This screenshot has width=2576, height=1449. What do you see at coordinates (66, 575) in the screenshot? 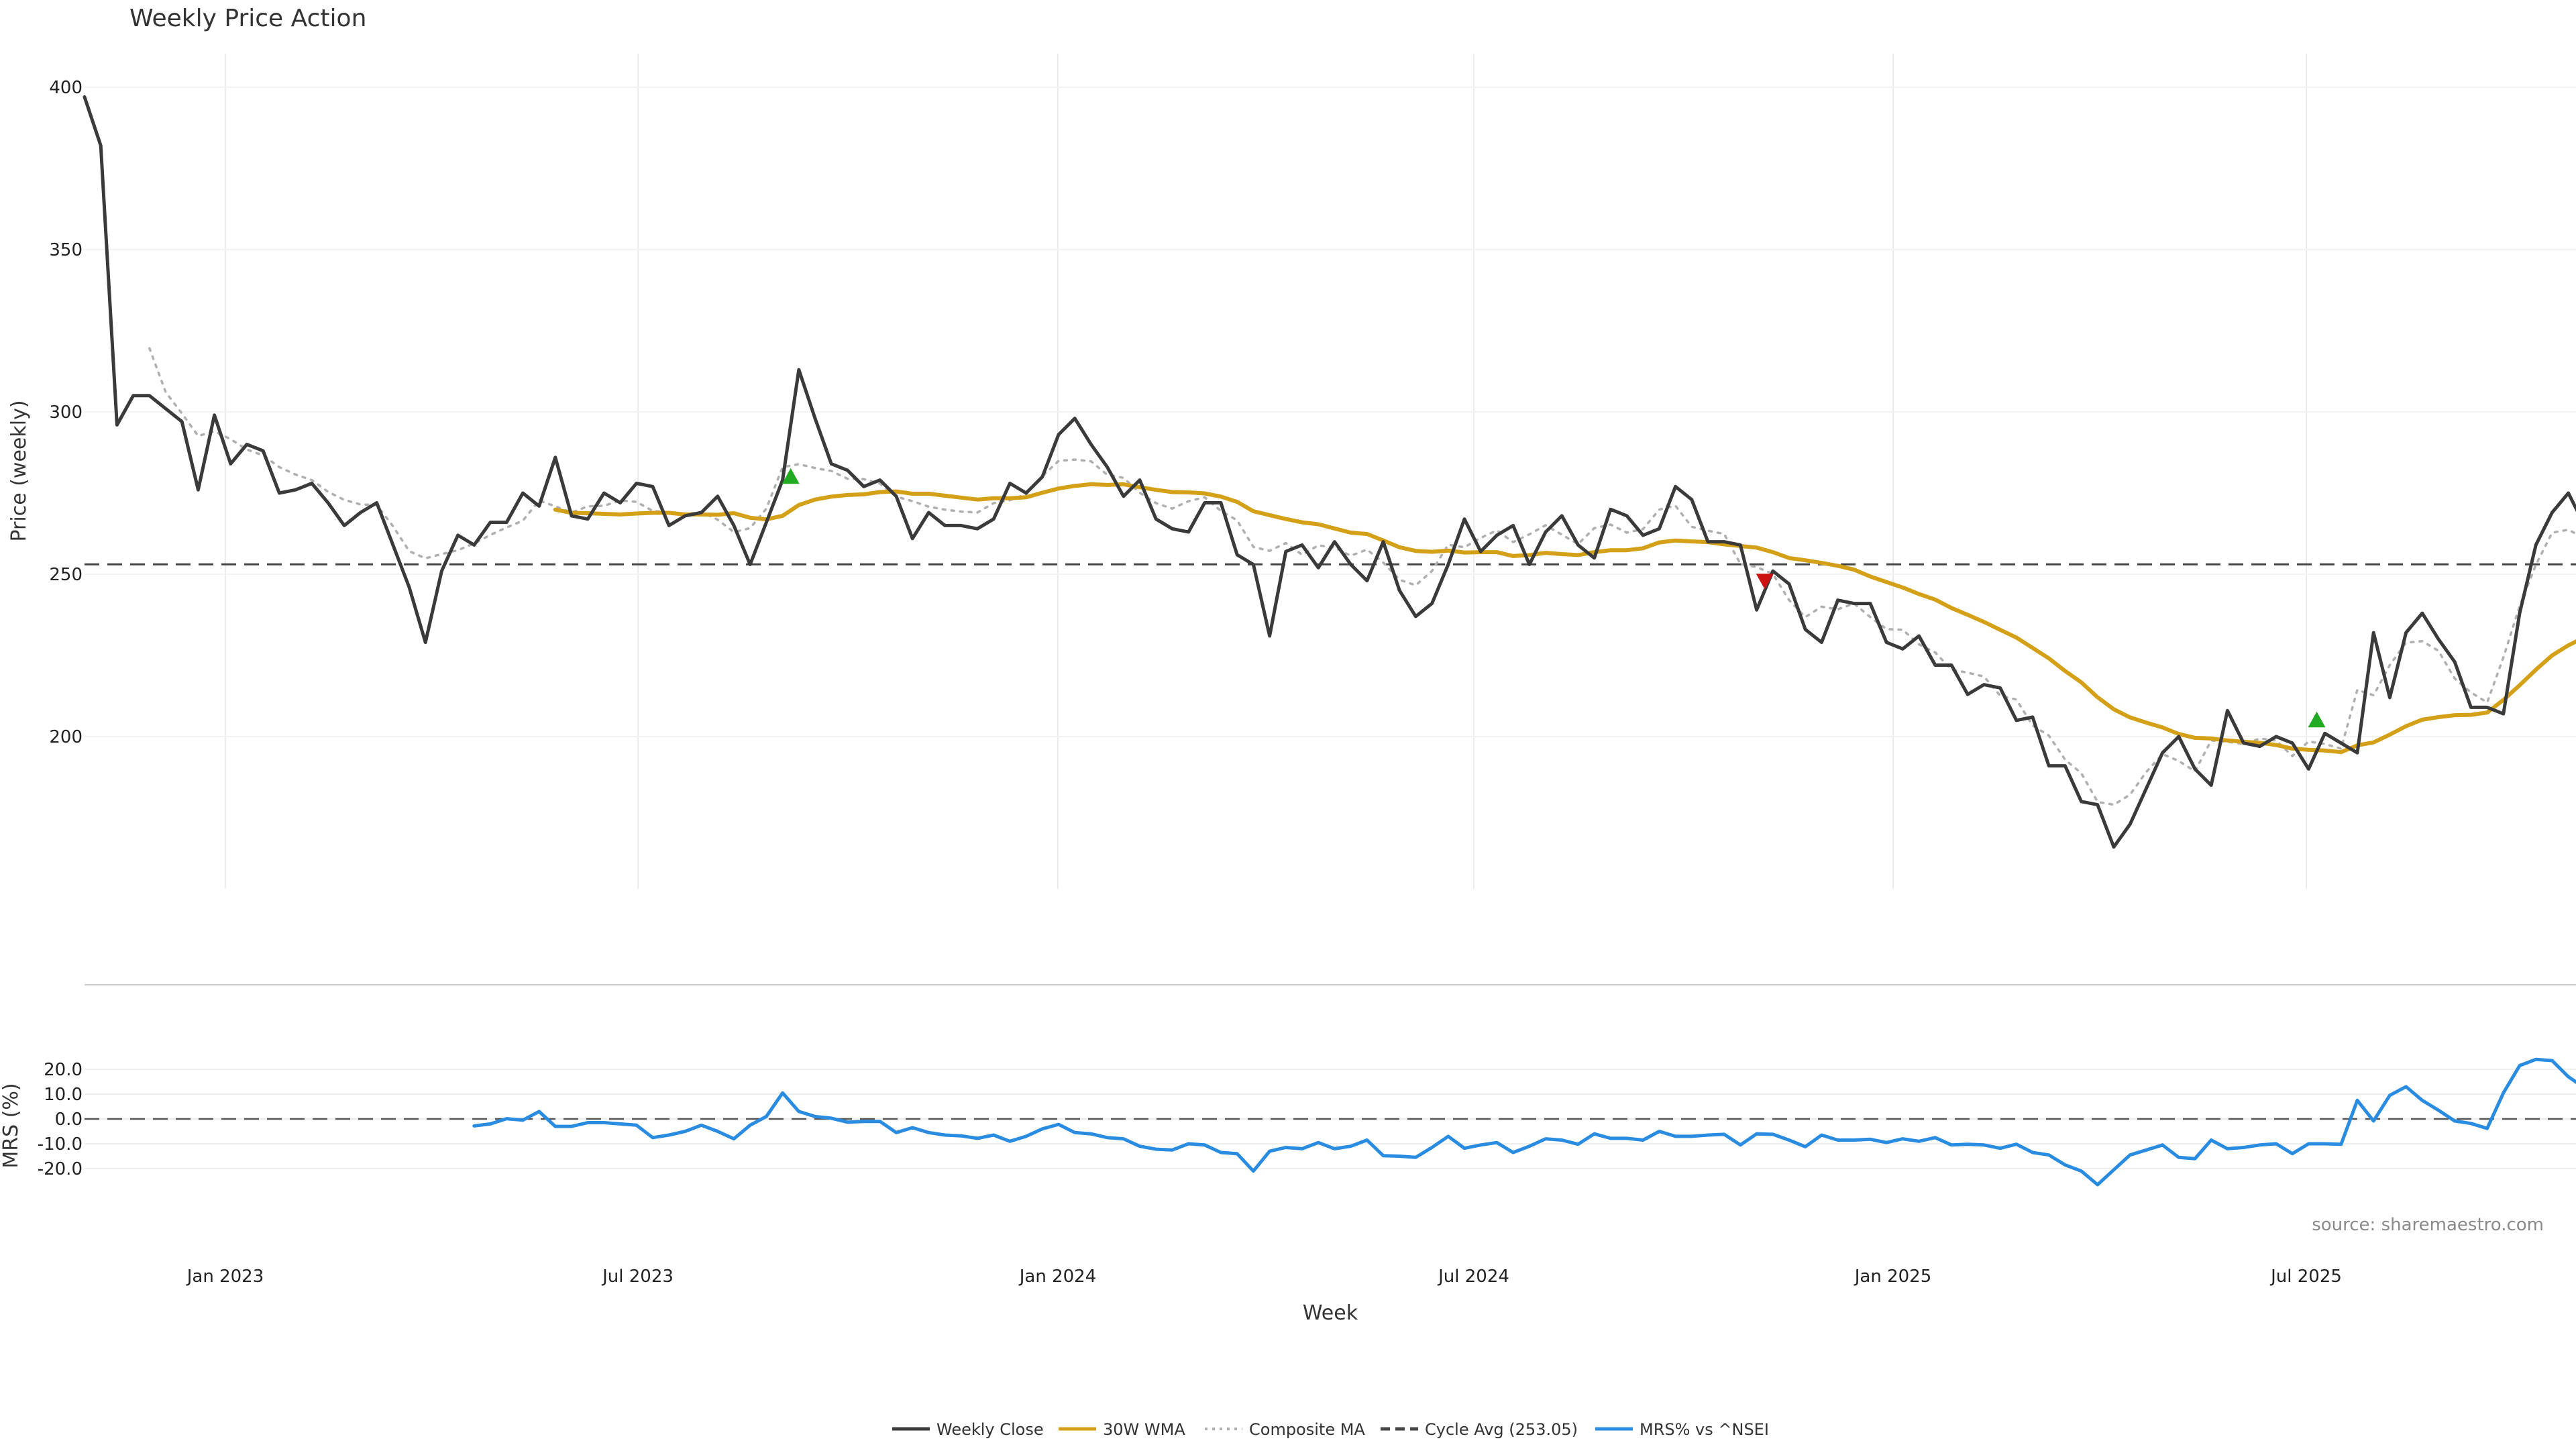
I see `price-y-tick-1: 250` at bounding box center [66, 575].